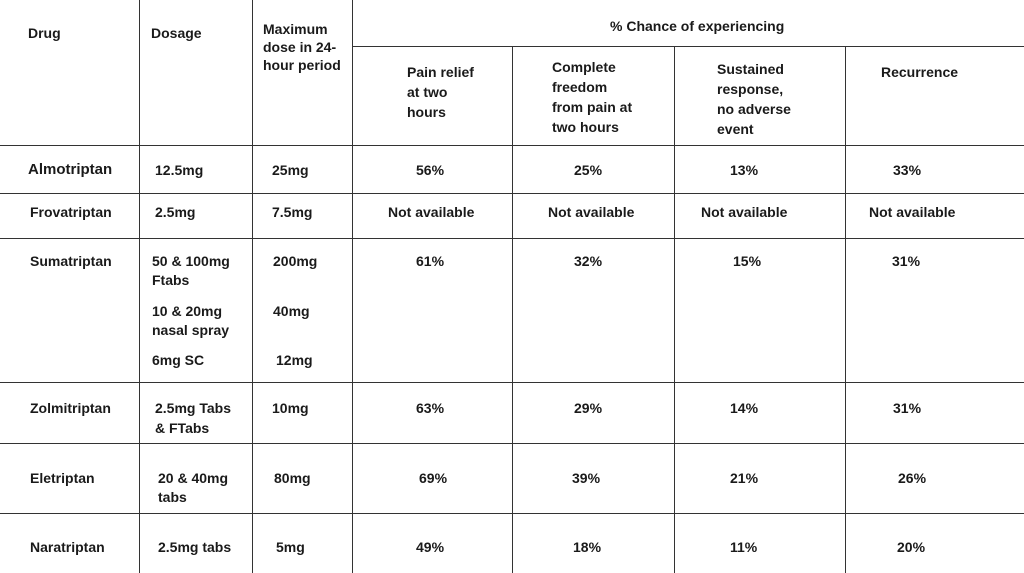  What do you see at coordinates (191, 330) in the screenshot?
I see `cell-dosage: nasal spray` at bounding box center [191, 330].